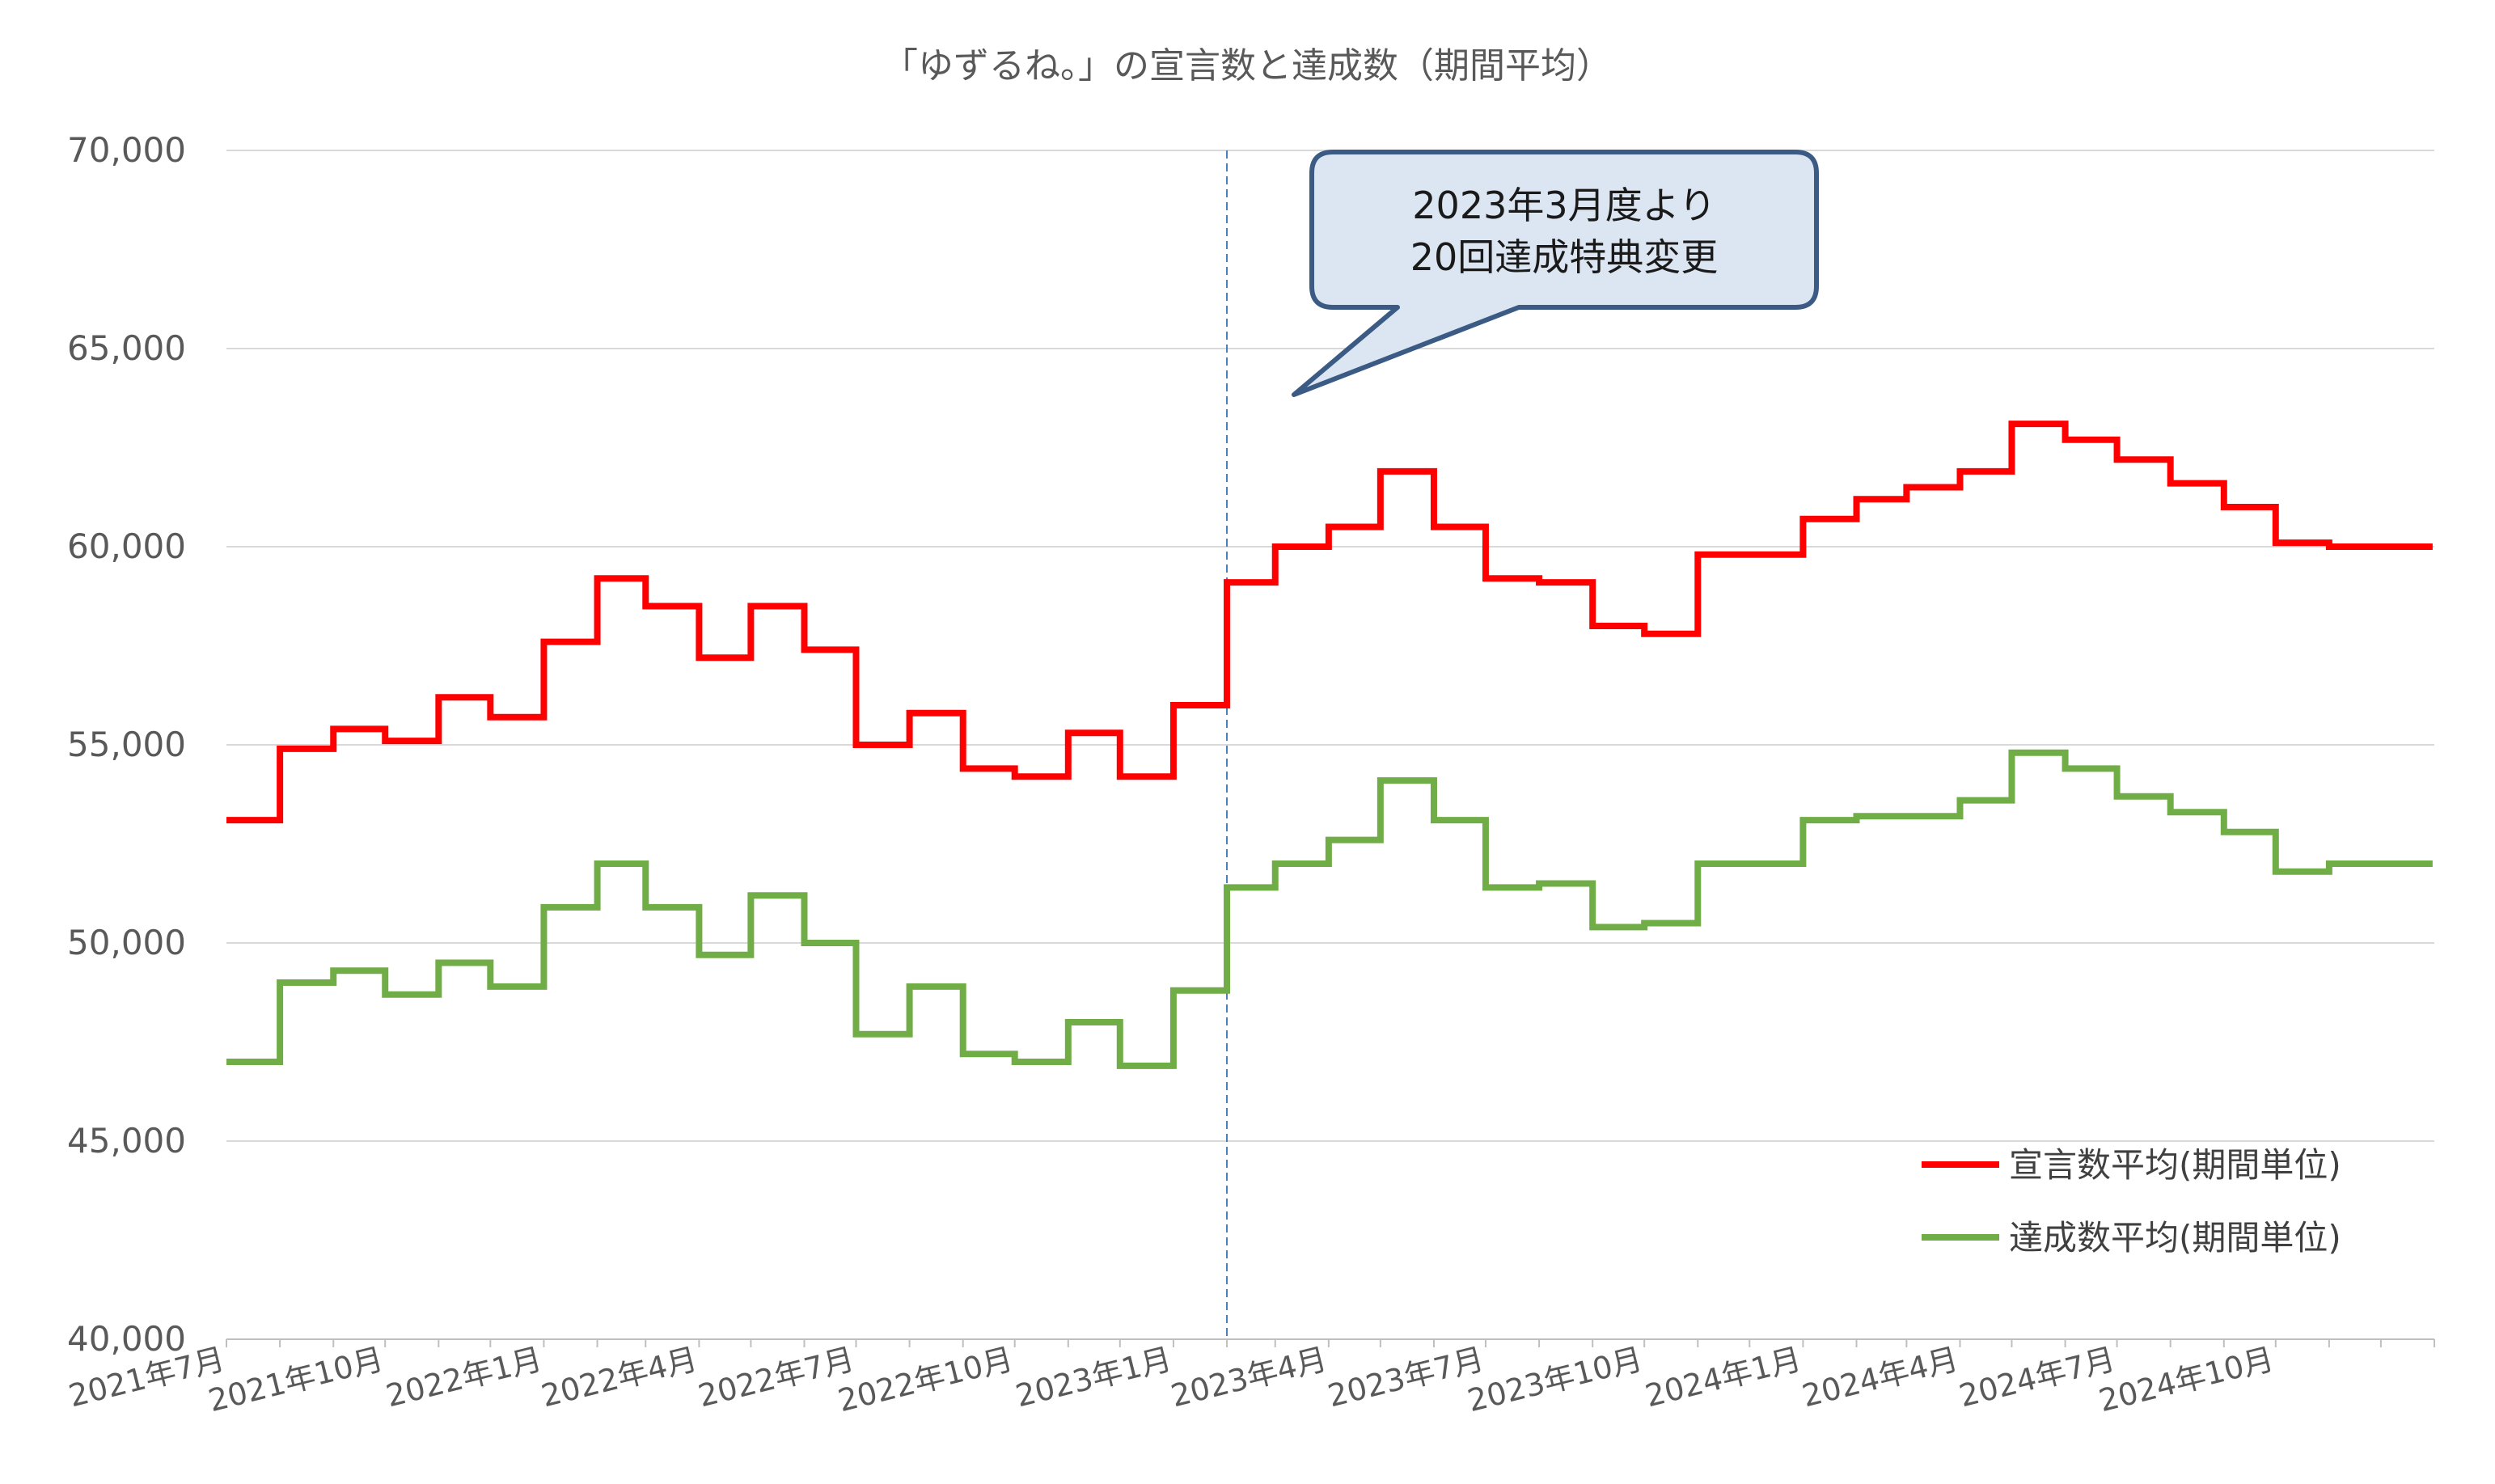 Image resolution: width=2495 pixels, height=1484 pixels. What do you see at coordinates (1565, 257) in the screenshot?
I see `callout-line-2: 20回達成特典変更` at bounding box center [1565, 257].